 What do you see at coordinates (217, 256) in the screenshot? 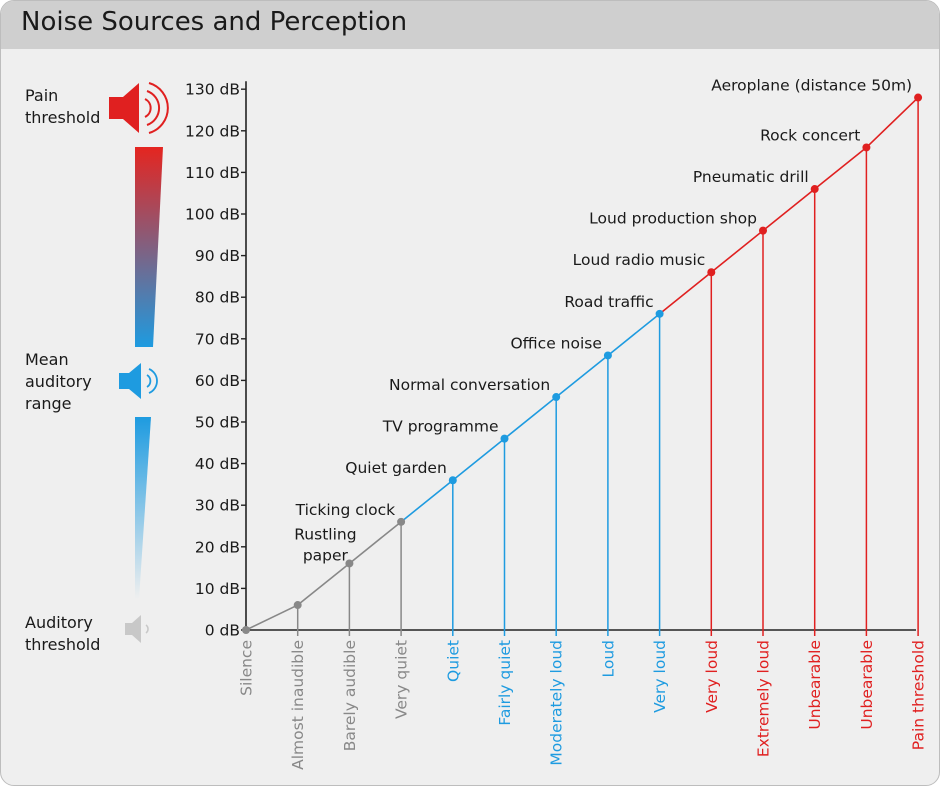
I see `y-tick-label: 90 dB` at bounding box center [217, 256].